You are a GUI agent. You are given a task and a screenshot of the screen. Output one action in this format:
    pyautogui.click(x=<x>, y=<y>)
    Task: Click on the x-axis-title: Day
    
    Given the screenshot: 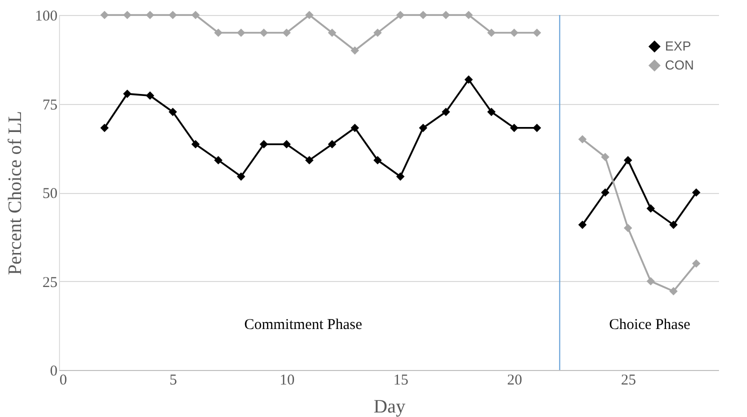 What is the action you would take?
    pyautogui.click(x=390, y=406)
    